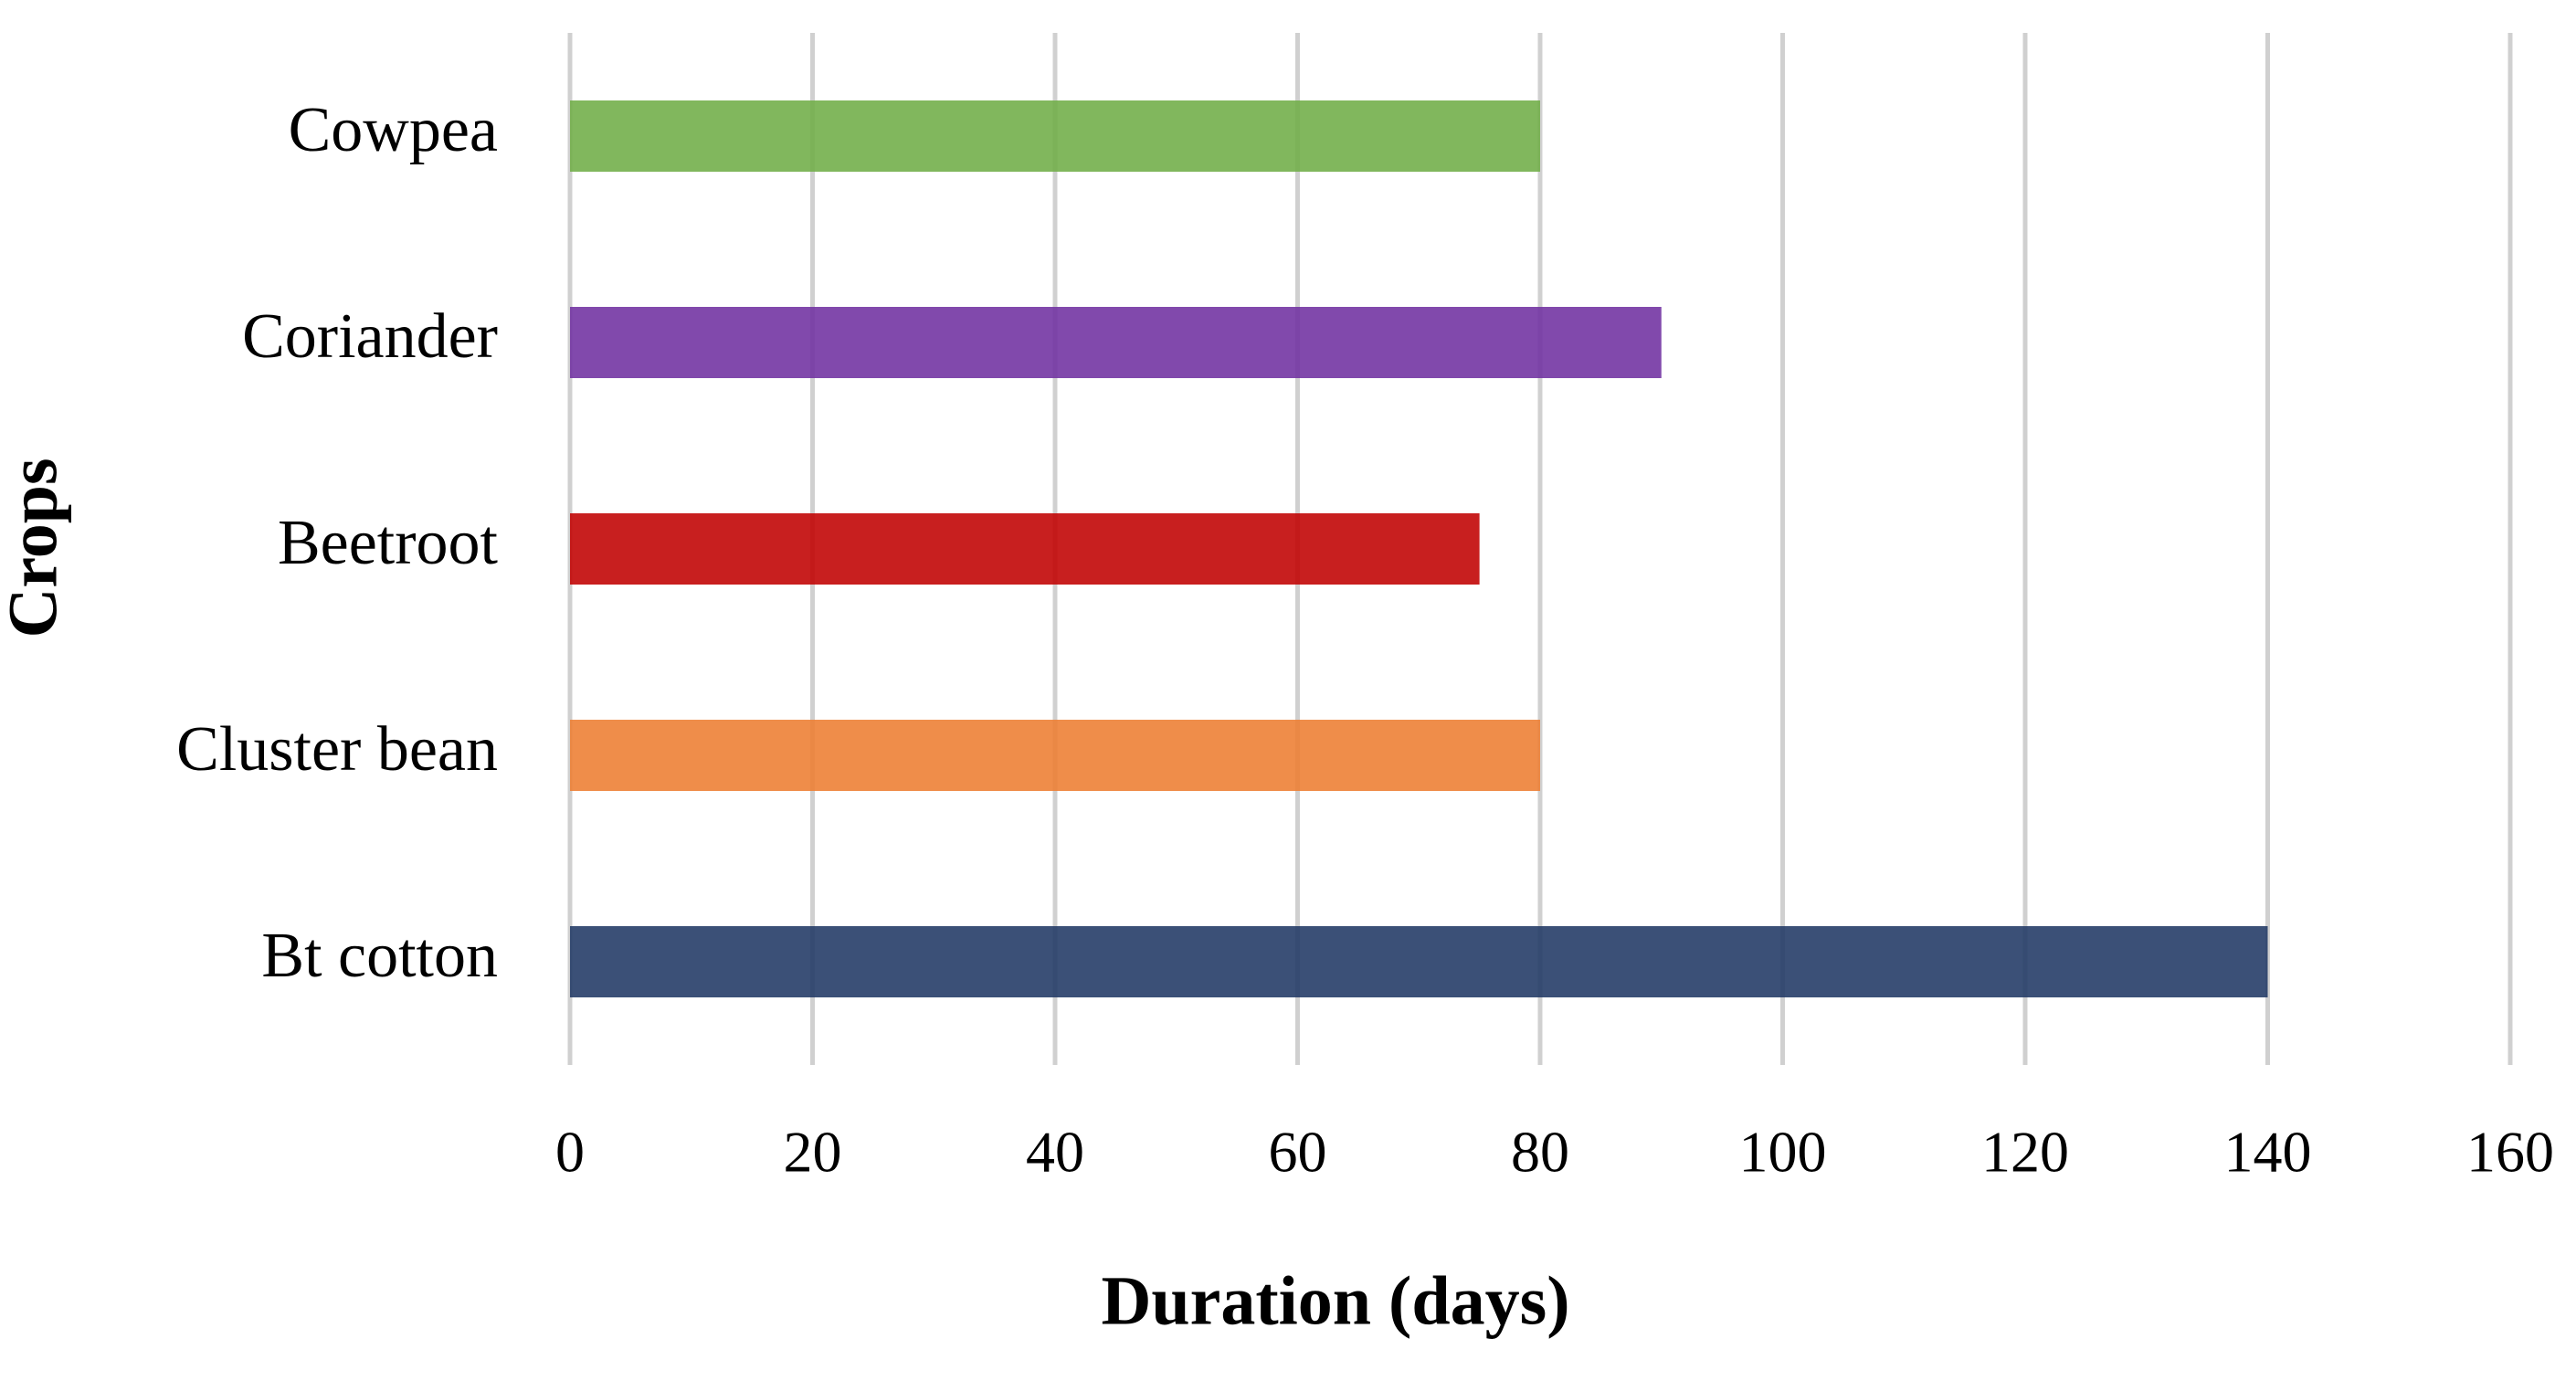 The image size is (2576, 1381). What do you see at coordinates (370, 336) in the screenshot?
I see `y-tick-label: Coriander` at bounding box center [370, 336].